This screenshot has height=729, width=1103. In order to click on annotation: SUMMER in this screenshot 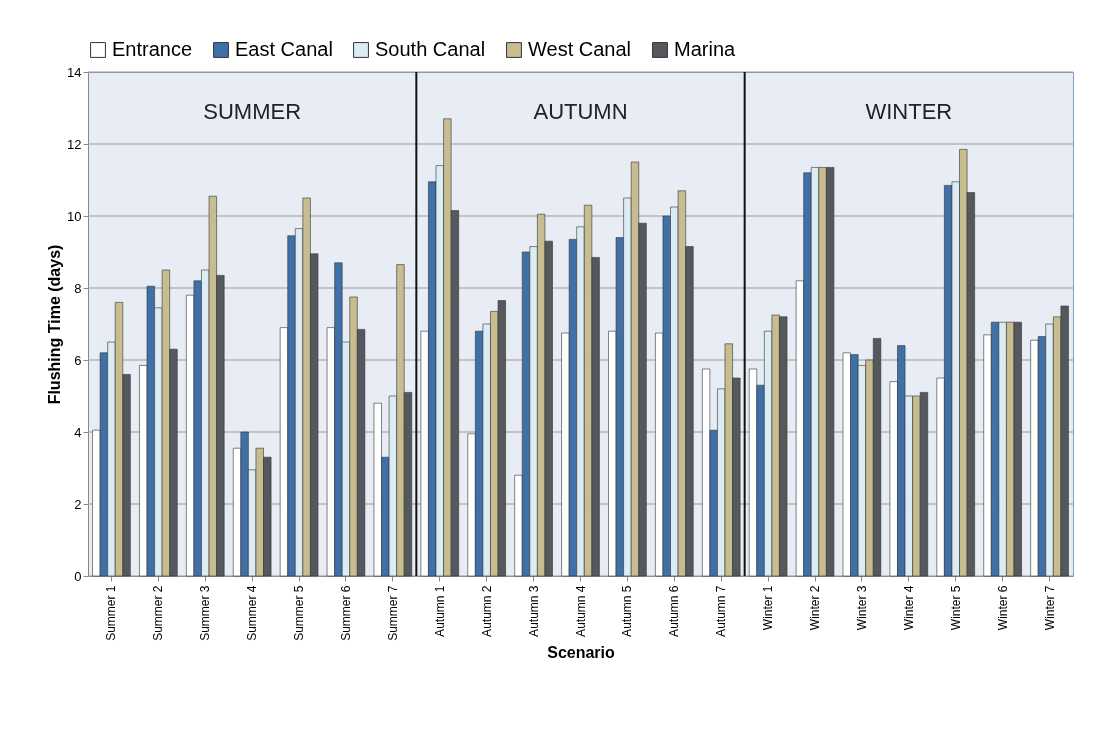, I will do `click(252, 112)`.